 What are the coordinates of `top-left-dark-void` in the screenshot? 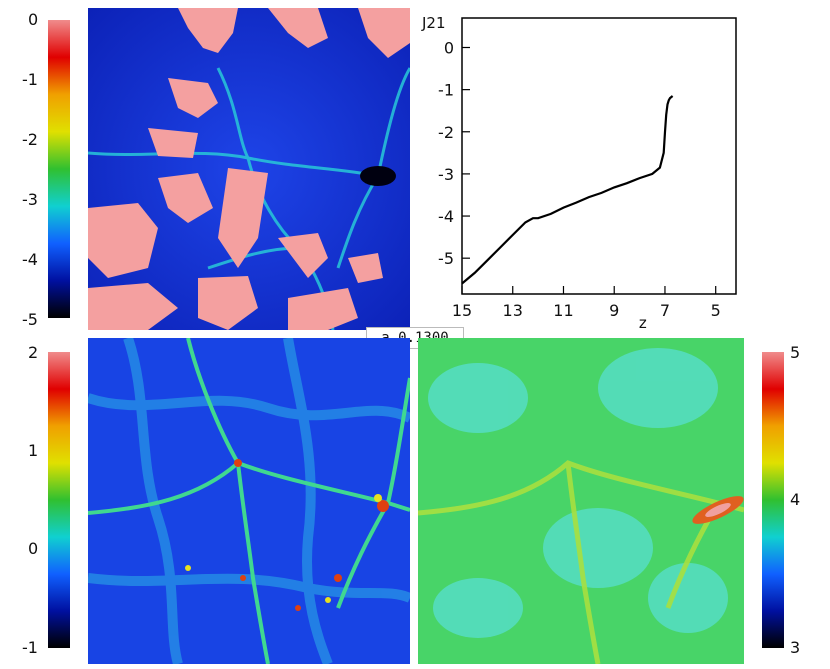 It's located at (378, 176).